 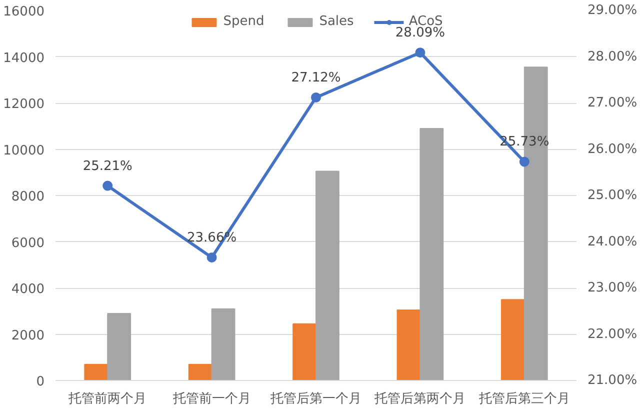 I want to click on y2-tick-label: 21.00%, so click(x=613, y=380).